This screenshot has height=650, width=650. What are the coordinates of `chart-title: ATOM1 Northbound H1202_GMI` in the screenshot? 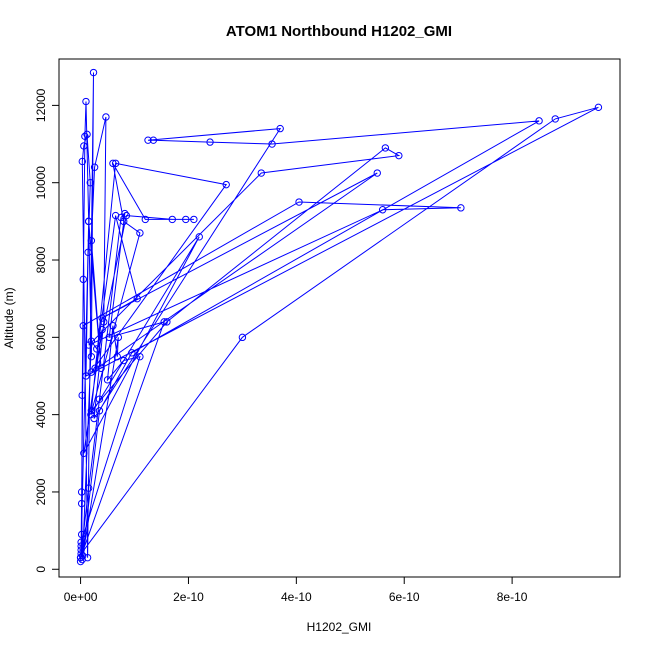 It's located at (339, 31).